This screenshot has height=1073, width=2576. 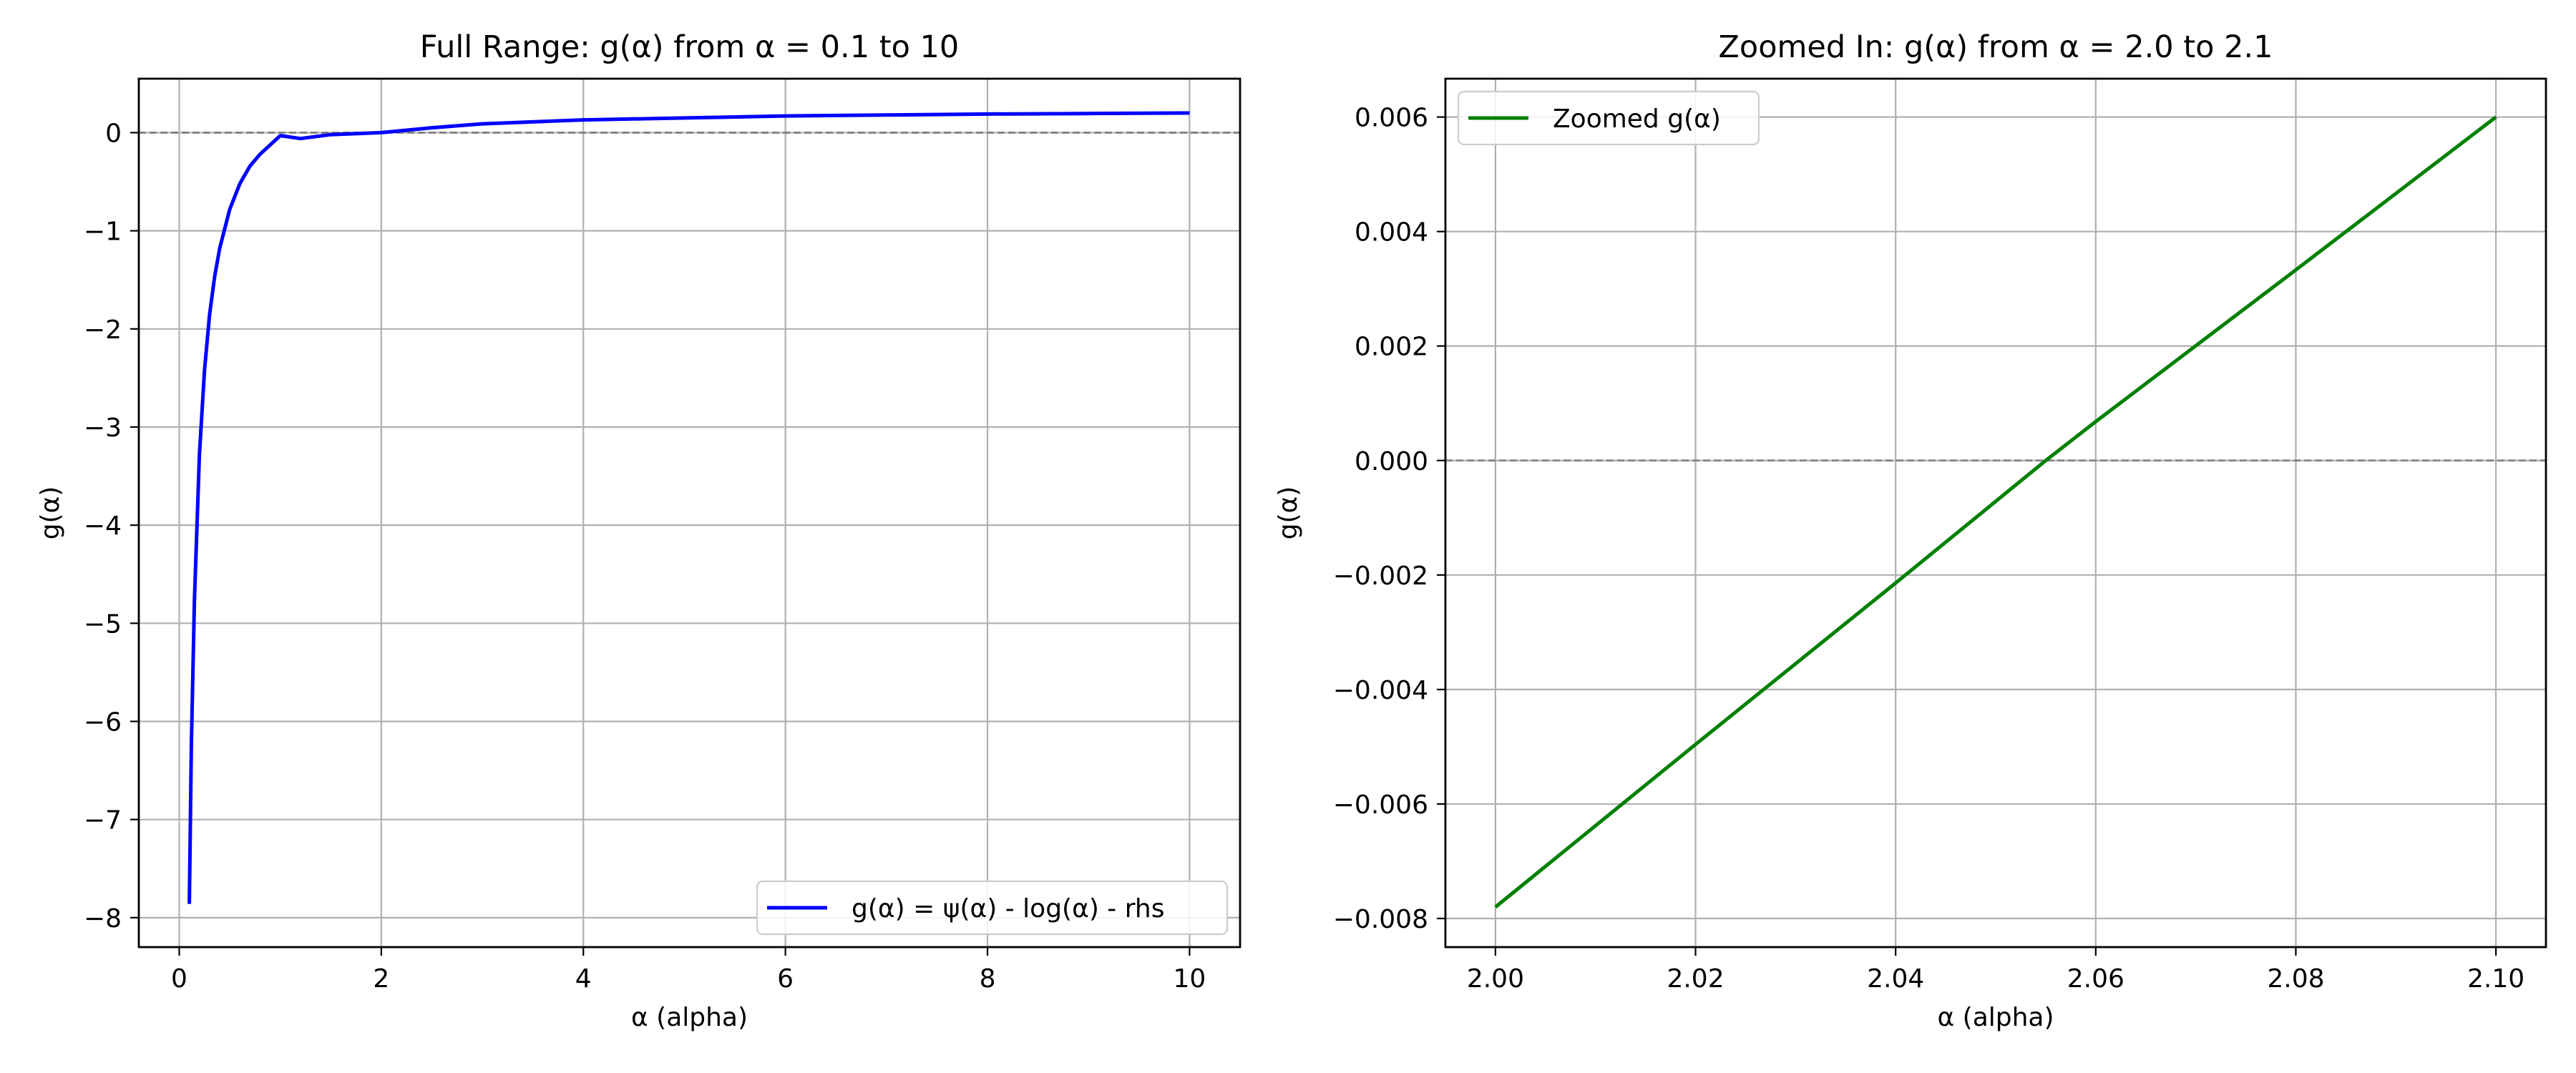 What do you see at coordinates (1995, 47) in the screenshot?
I see `chart-title: Zoomed In: g(α) from α = 2.0 to 2.1` at bounding box center [1995, 47].